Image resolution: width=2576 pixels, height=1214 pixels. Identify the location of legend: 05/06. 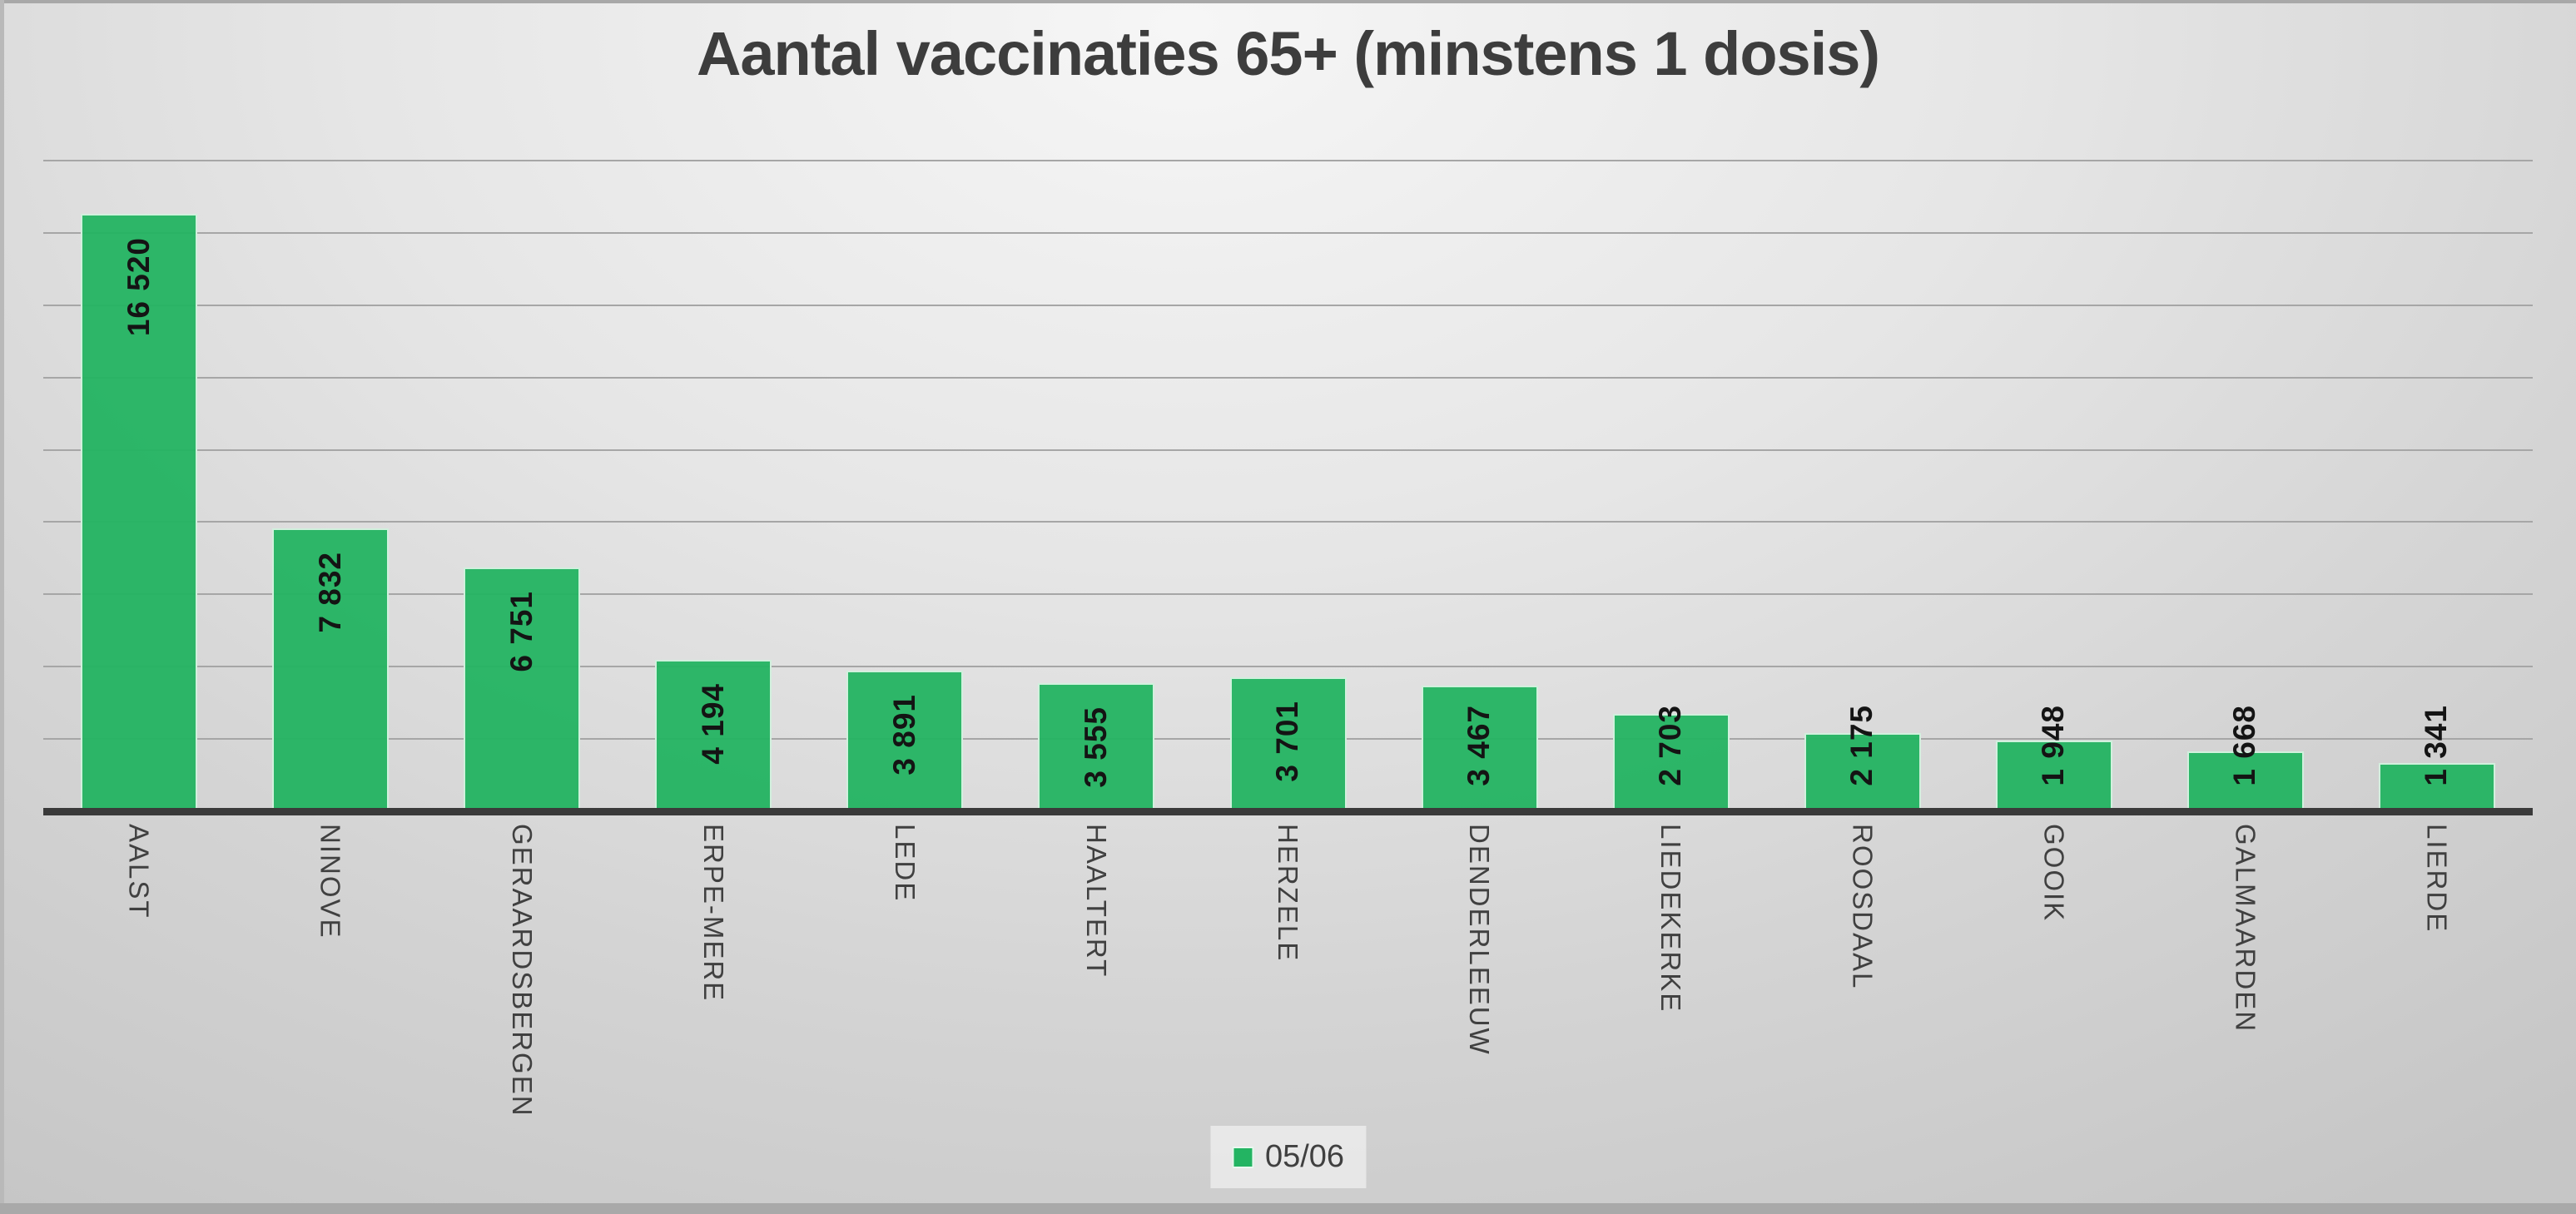
(1288, 1157).